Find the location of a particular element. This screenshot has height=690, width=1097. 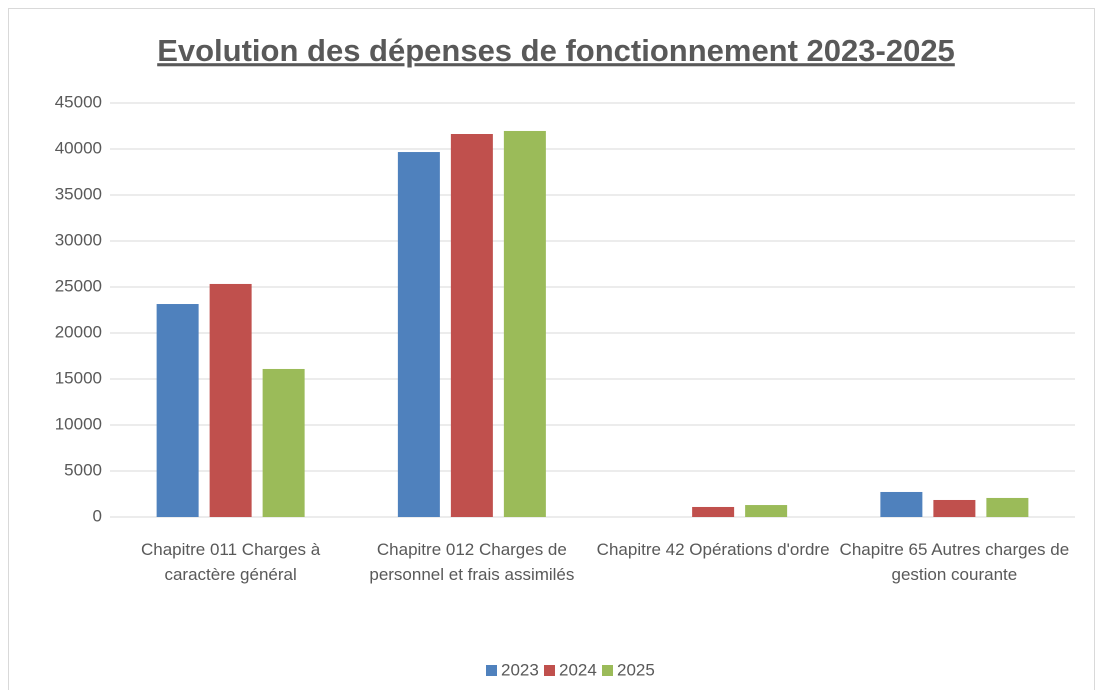

y-tick-label: 5000 is located at coordinates (83, 469).